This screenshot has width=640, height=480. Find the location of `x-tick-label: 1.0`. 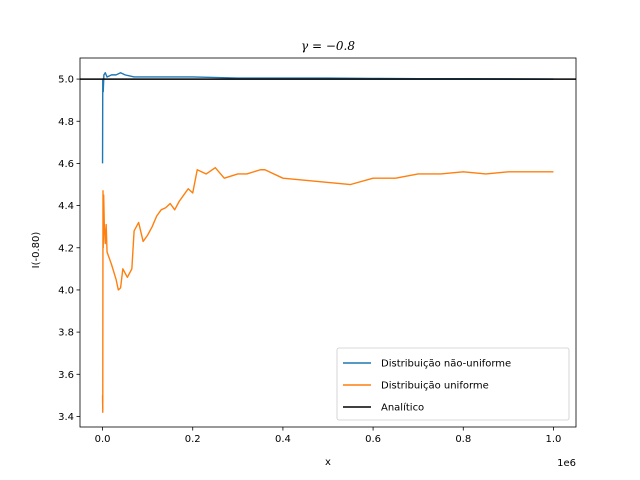

x-tick-label: 1.0 is located at coordinates (554, 439).